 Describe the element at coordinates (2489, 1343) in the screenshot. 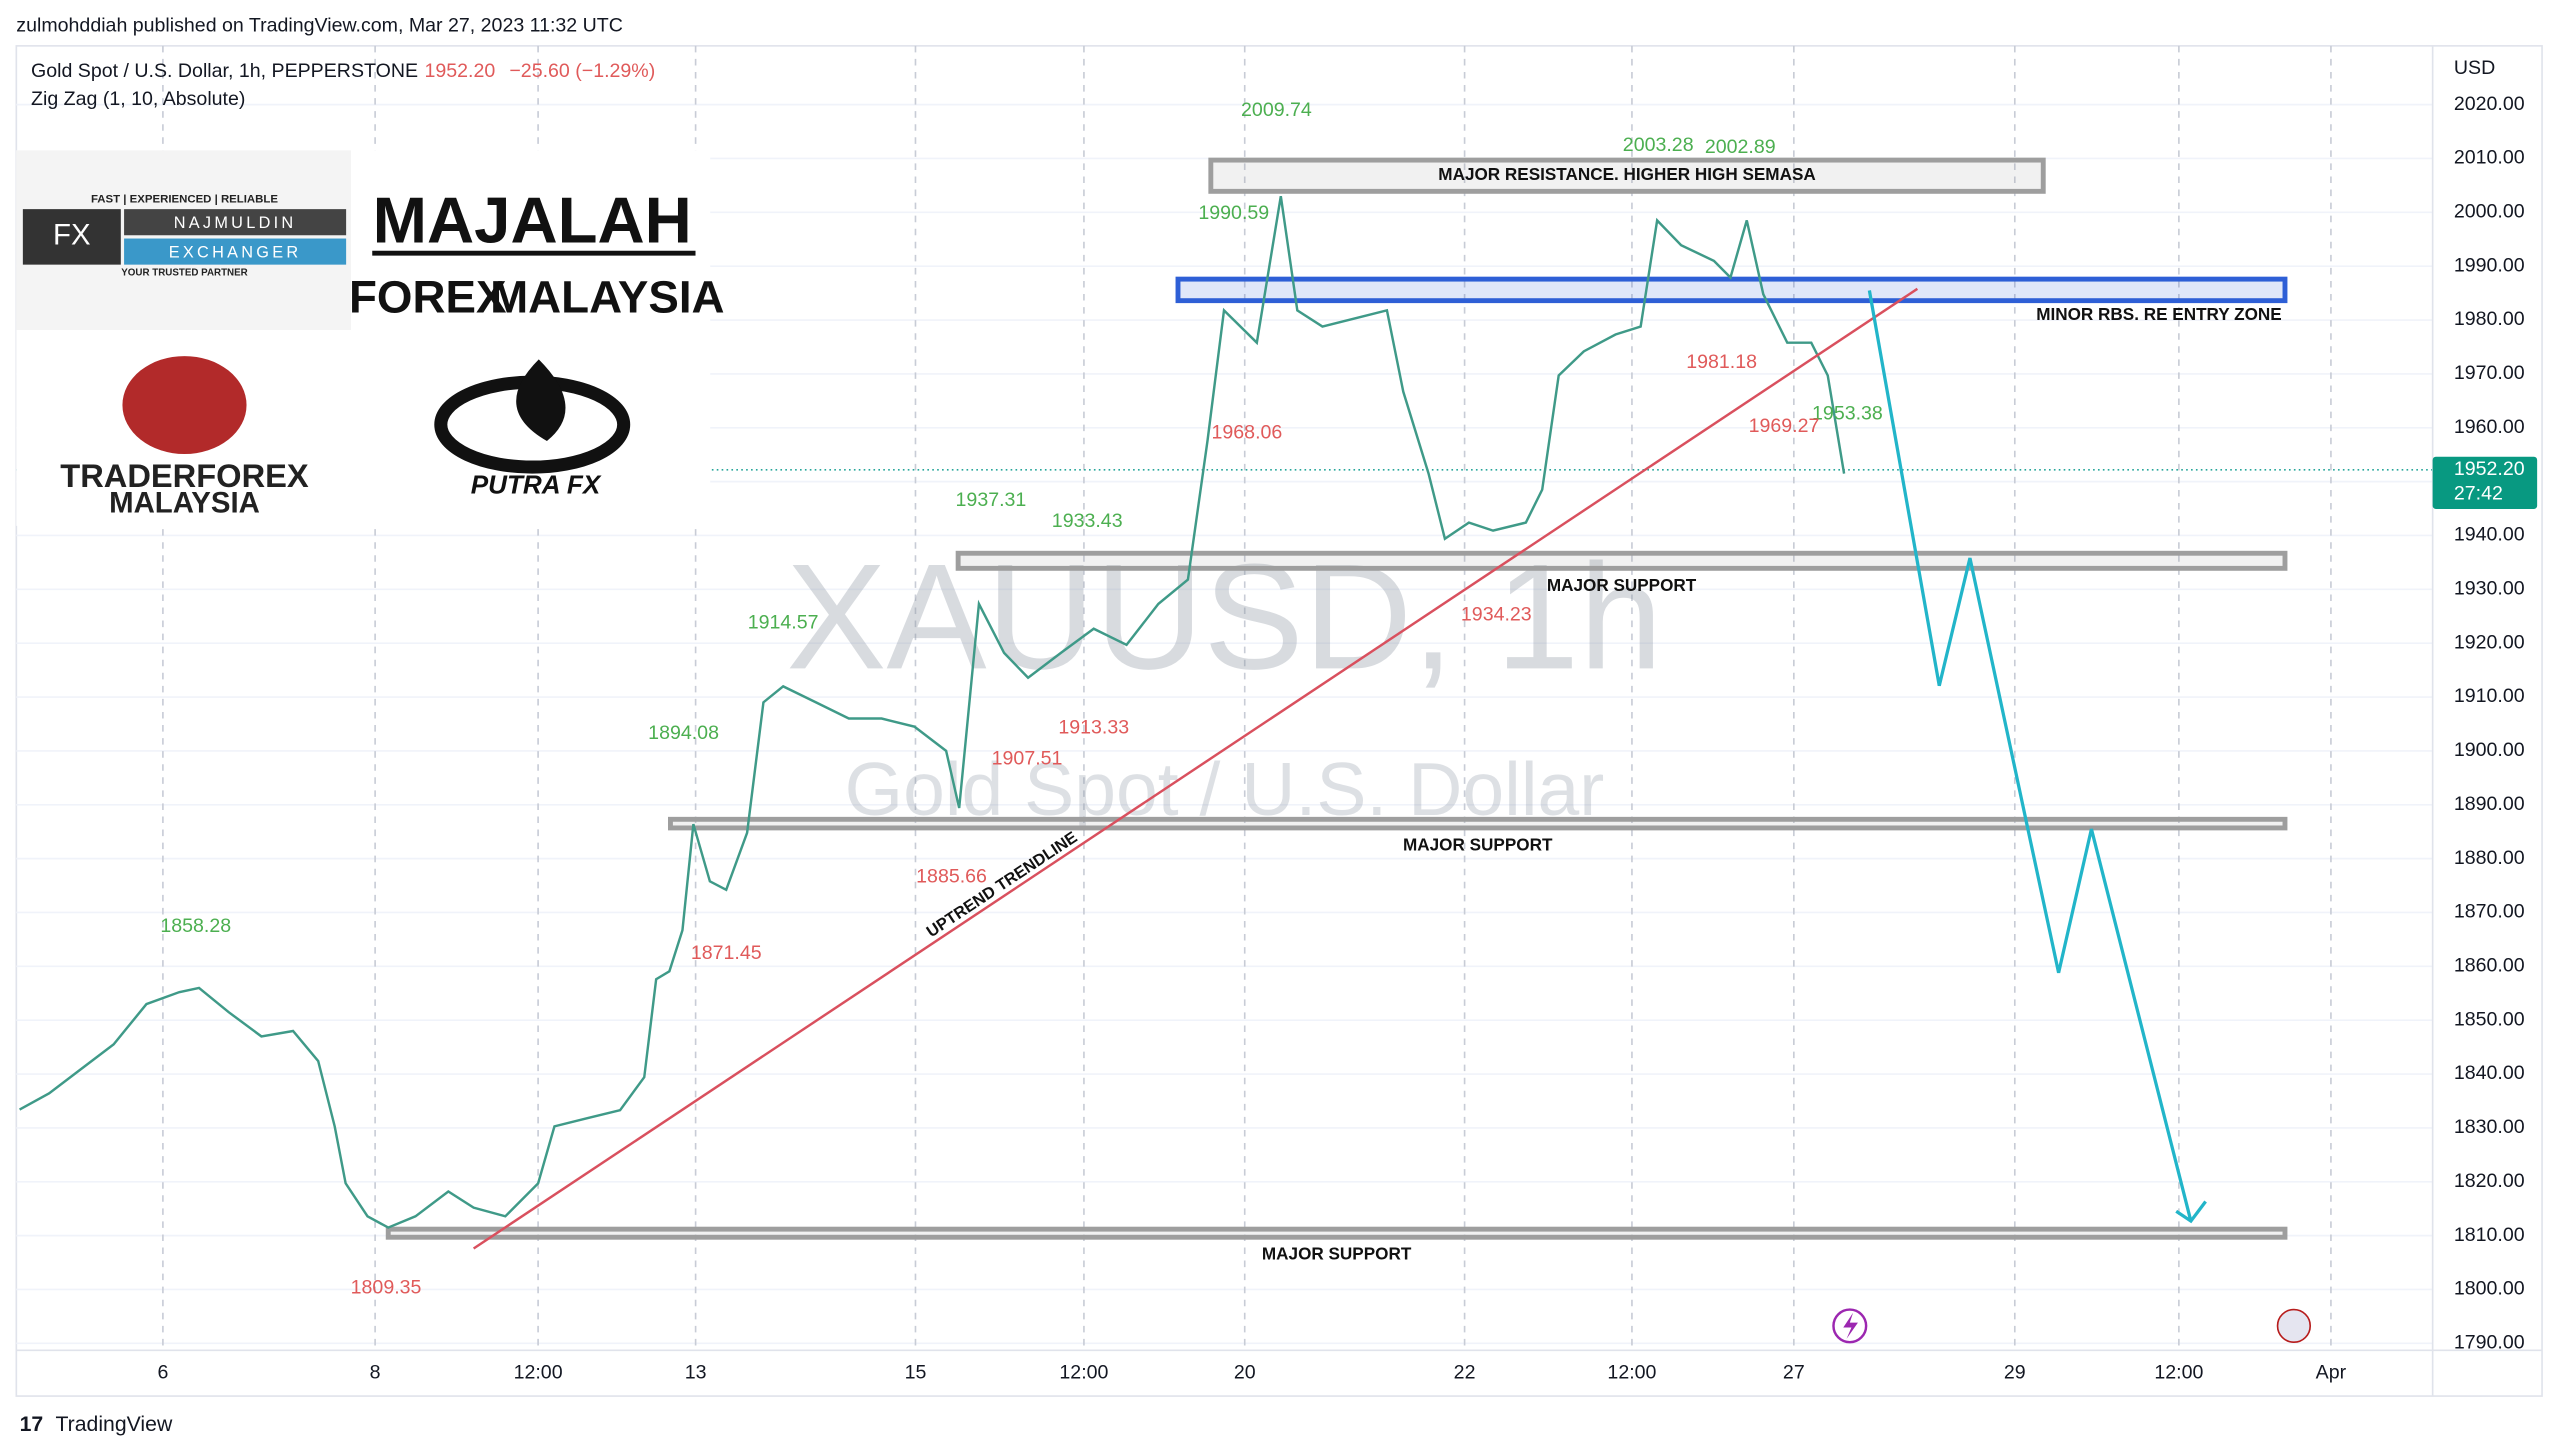

I see `y-tick-label: 1790.00` at that location.